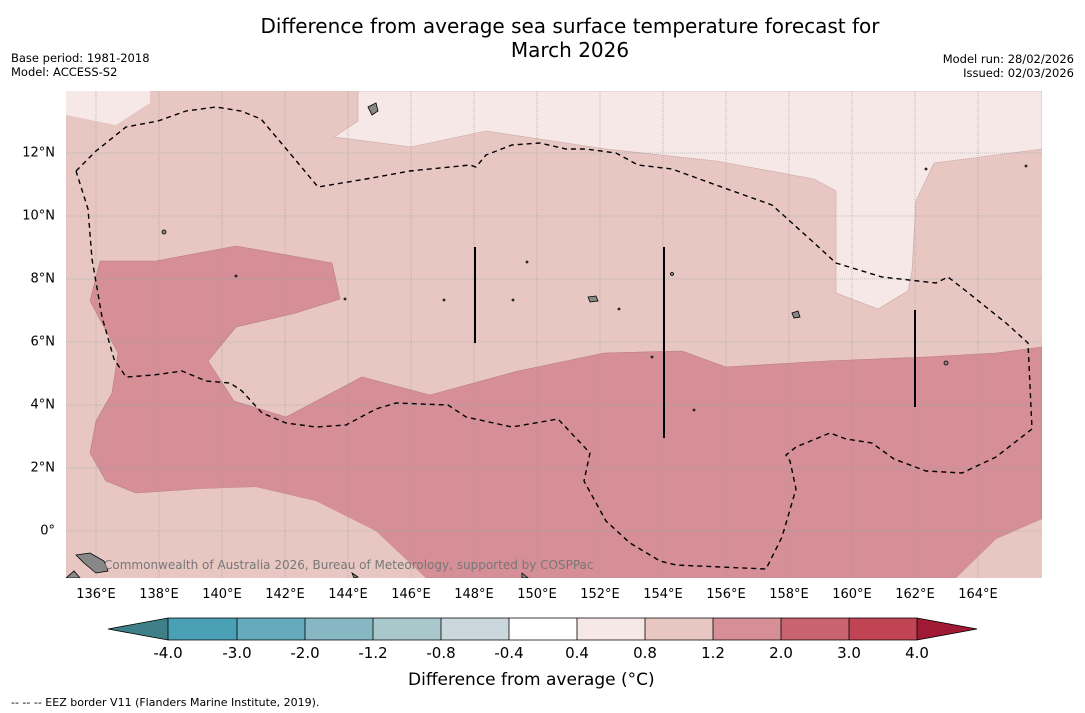 The height and width of the screenshot is (713, 1085). What do you see at coordinates (474, 594) in the screenshot?
I see `lon-tick: 148°E` at bounding box center [474, 594].